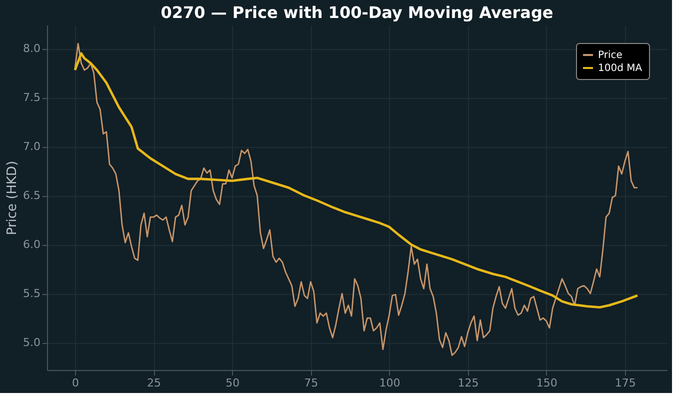  I want to click on x-tick-label: 100, so click(389, 383).